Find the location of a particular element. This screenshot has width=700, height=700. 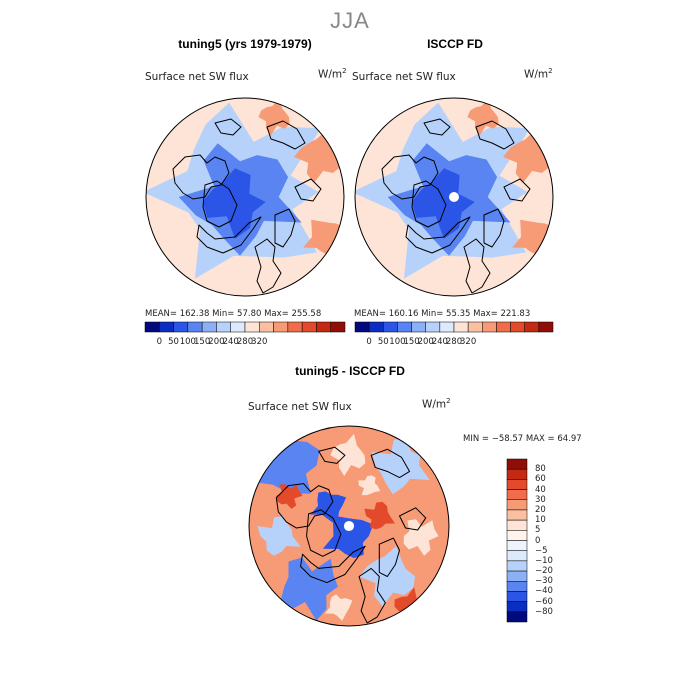

colorbar-diff-label: 30 is located at coordinates (540, 499).